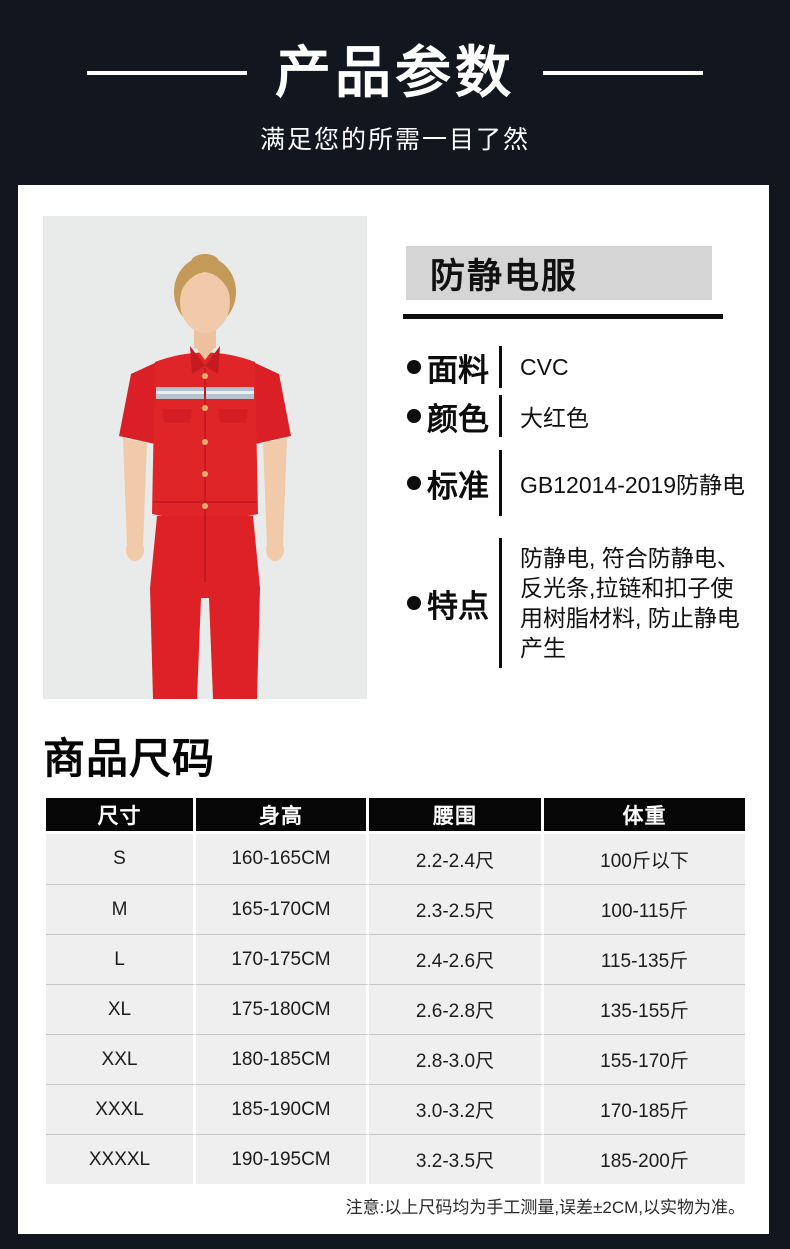  What do you see at coordinates (458, 419) in the screenshot?
I see `spec-label: 颜色` at bounding box center [458, 419].